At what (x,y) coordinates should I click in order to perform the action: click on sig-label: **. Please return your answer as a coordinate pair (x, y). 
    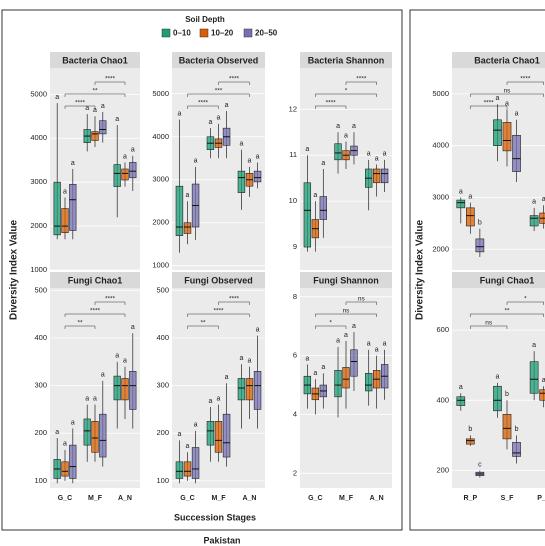
    Looking at the image, I should click on (507, 311).